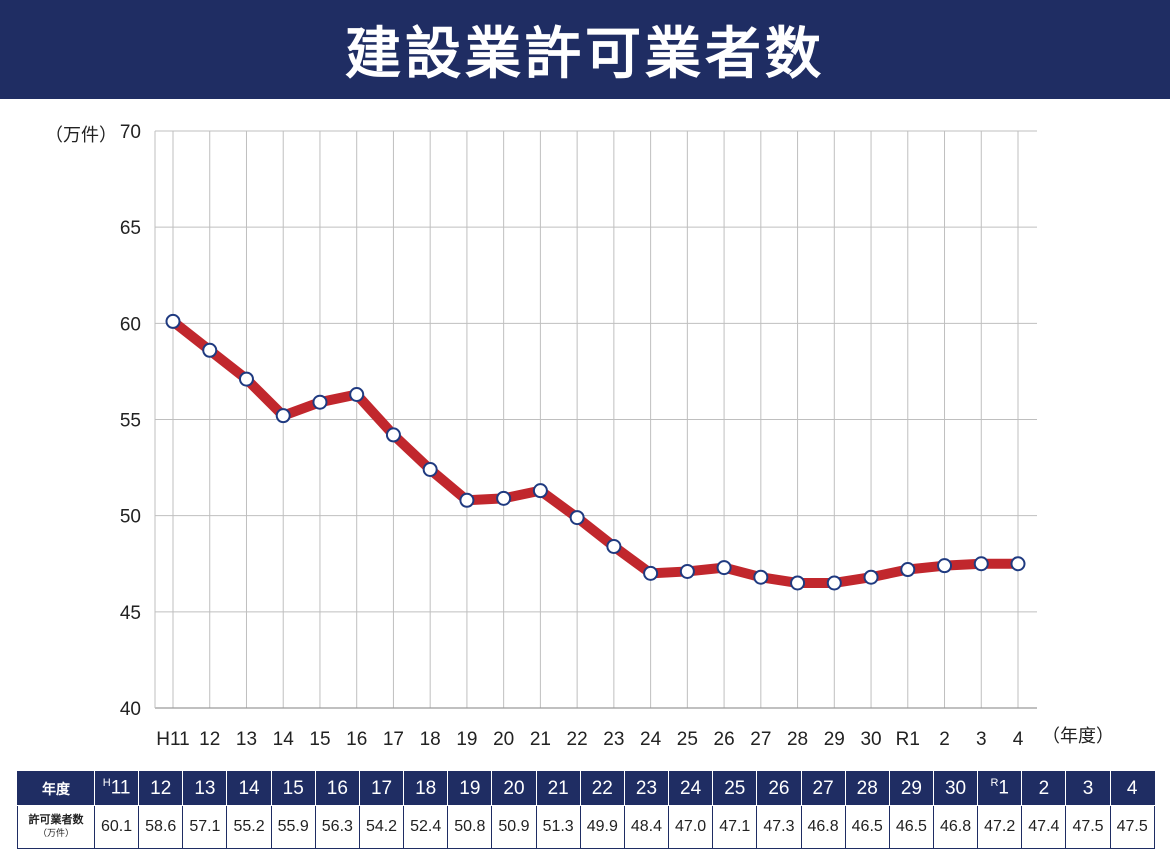 The width and height of the screenshot is (1170, 860). I want to click on table-year-cell: 30, so click(955, 788).